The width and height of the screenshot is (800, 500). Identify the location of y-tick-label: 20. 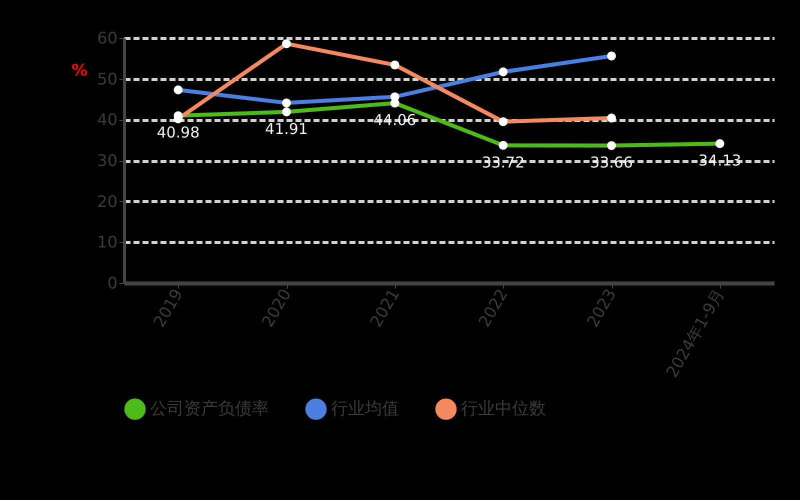
(107, 201).